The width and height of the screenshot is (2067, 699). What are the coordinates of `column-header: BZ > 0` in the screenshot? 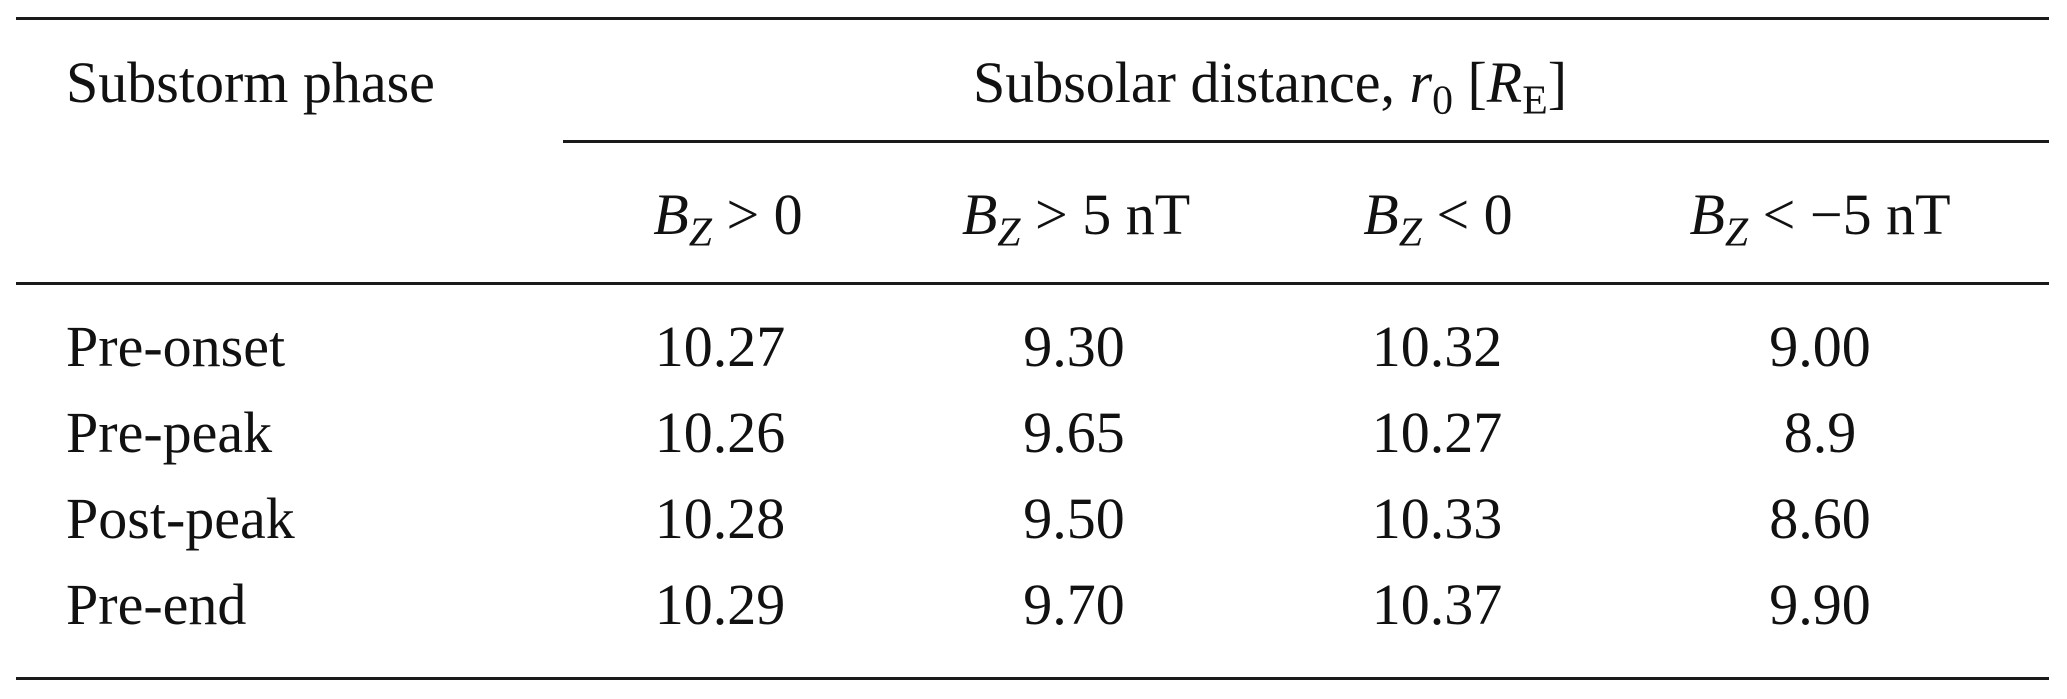 It's located at (727, 220).